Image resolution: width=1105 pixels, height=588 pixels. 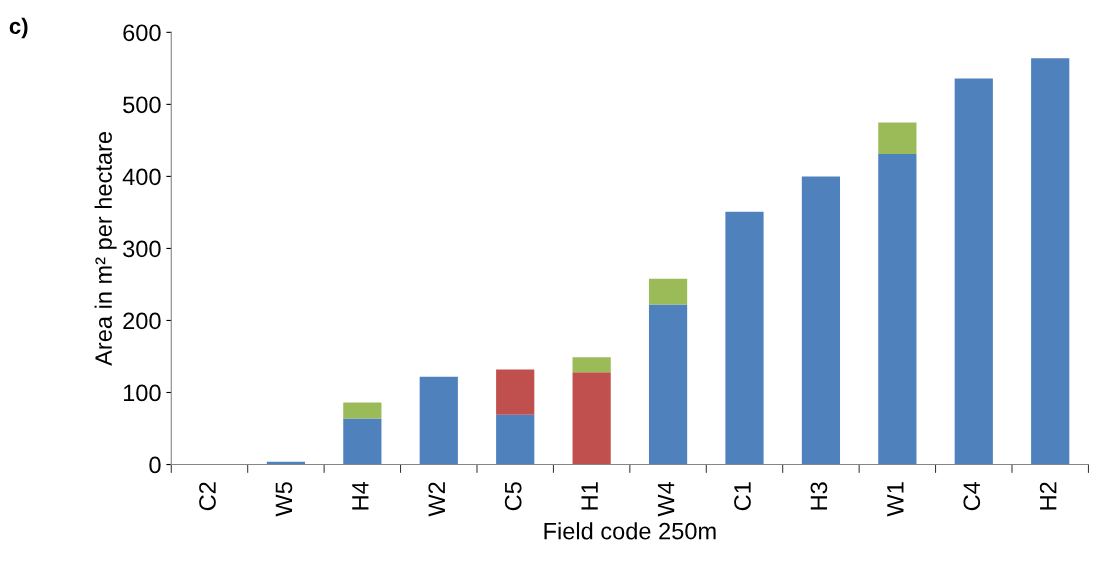 What do you see at coordinates (18, 28) in the screenshot?
I see `text: c)` at bounding box center [18, 28].